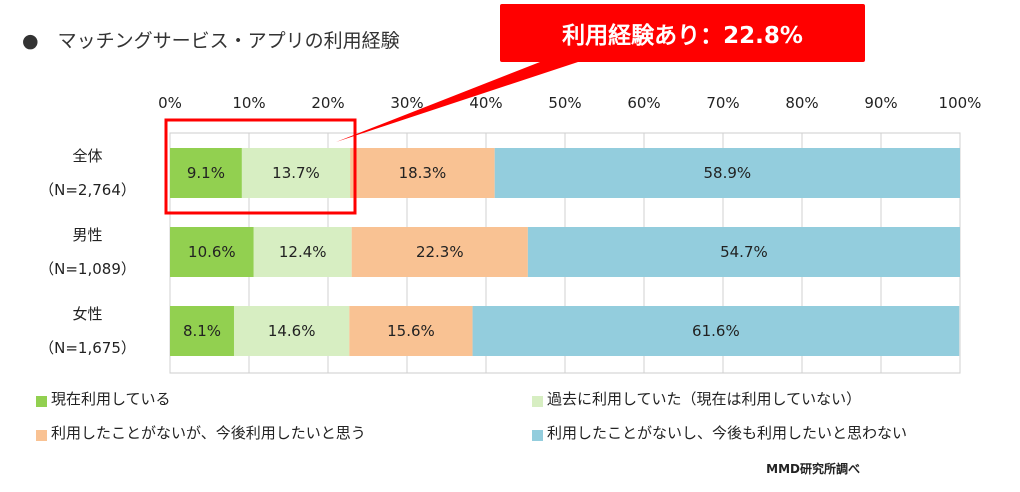 The width and height of the screenshot is (1020, 492). Describe the element at coordinates (87, 331) in the screenshot. I see `row-label: 女性 （N=1,675）` at that location.